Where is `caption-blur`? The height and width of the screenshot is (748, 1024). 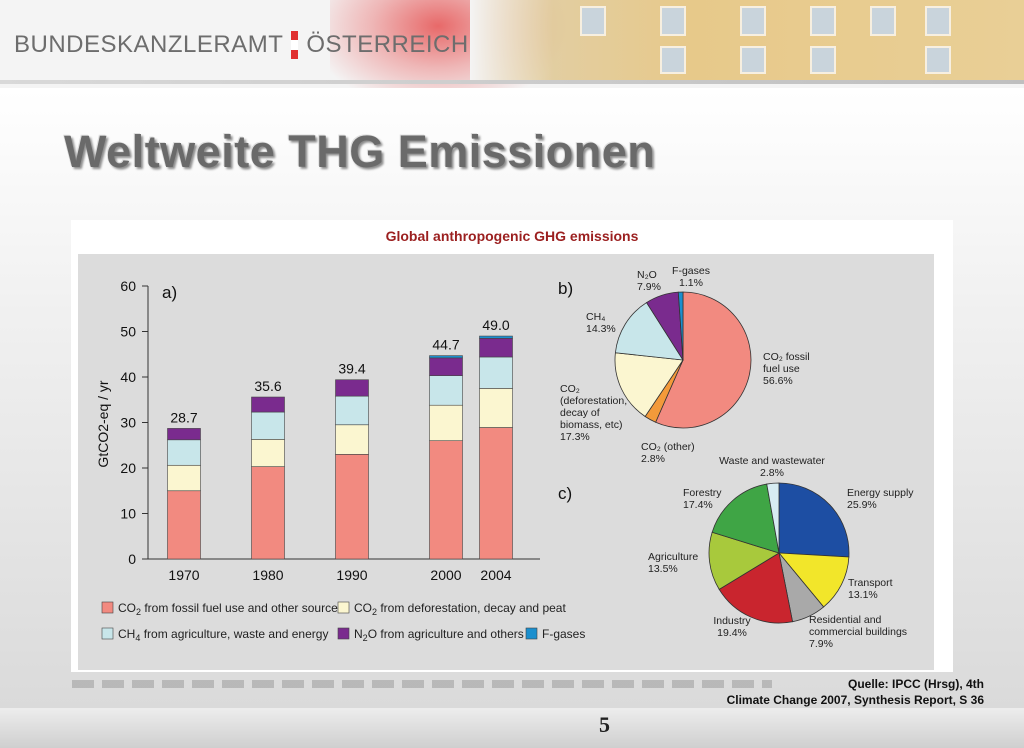
caption-blur is located at coordinates (422, 684).